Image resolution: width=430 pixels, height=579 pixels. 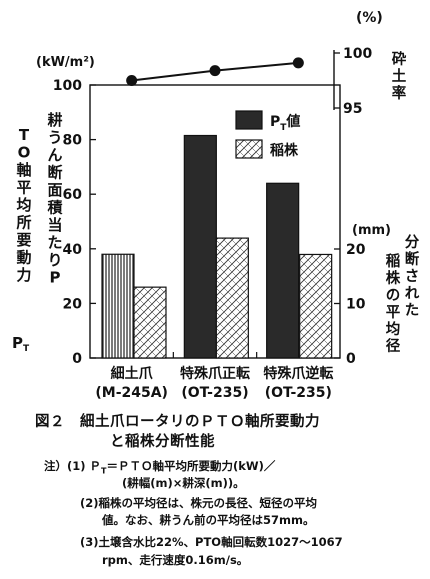 I want to click on right-tick-label: 20, so click(x=356, y=250).